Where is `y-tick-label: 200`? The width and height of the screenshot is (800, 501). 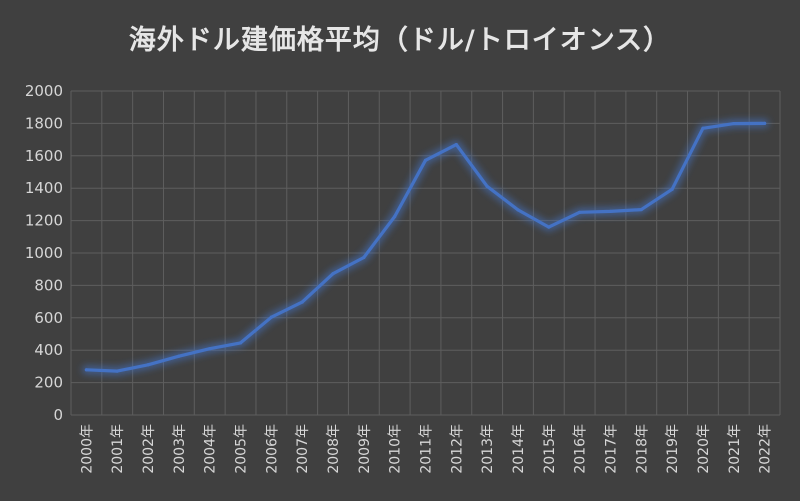
y-tick-label: 200 is located at coordinates (48, 383).